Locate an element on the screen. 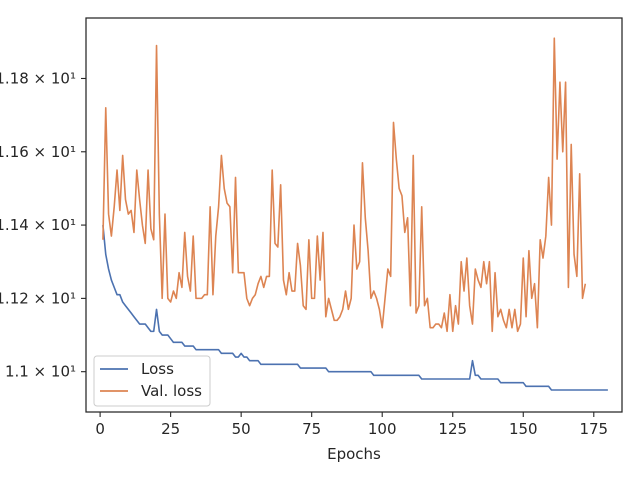 The height and width of the screenshot is (480, 640). x-tick-label: 0 is located at coordinates (100, 429).